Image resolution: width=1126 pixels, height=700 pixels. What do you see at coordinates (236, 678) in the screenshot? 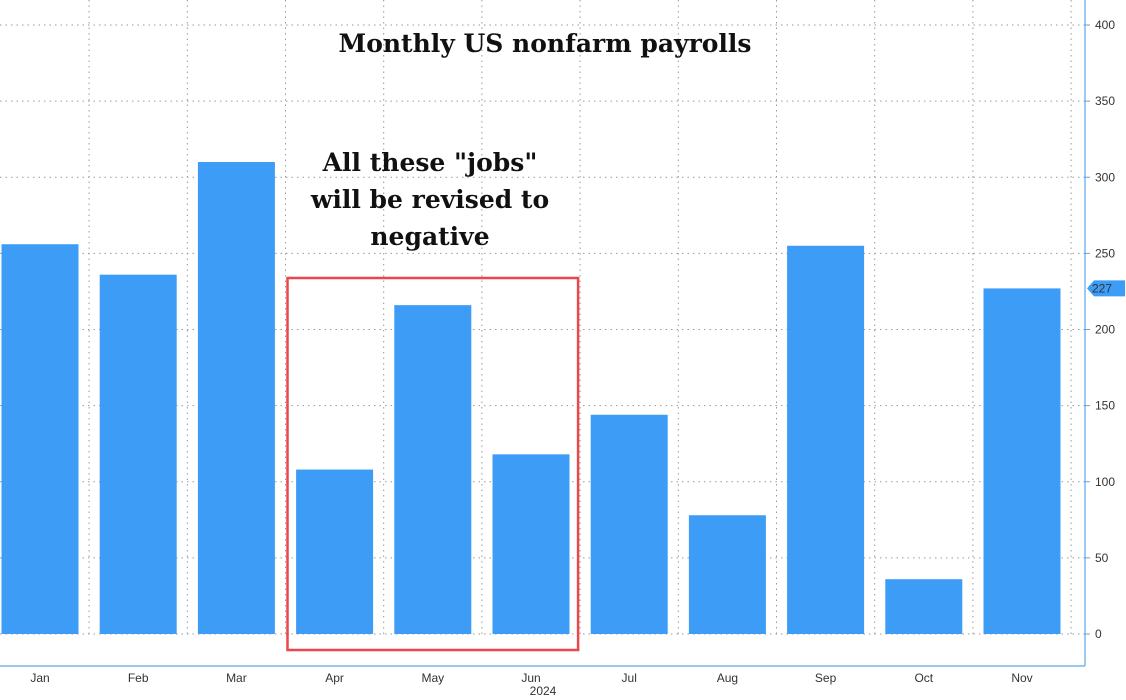
I see `x-tick-label-mar: Mar` at bounding box center [236, 678].